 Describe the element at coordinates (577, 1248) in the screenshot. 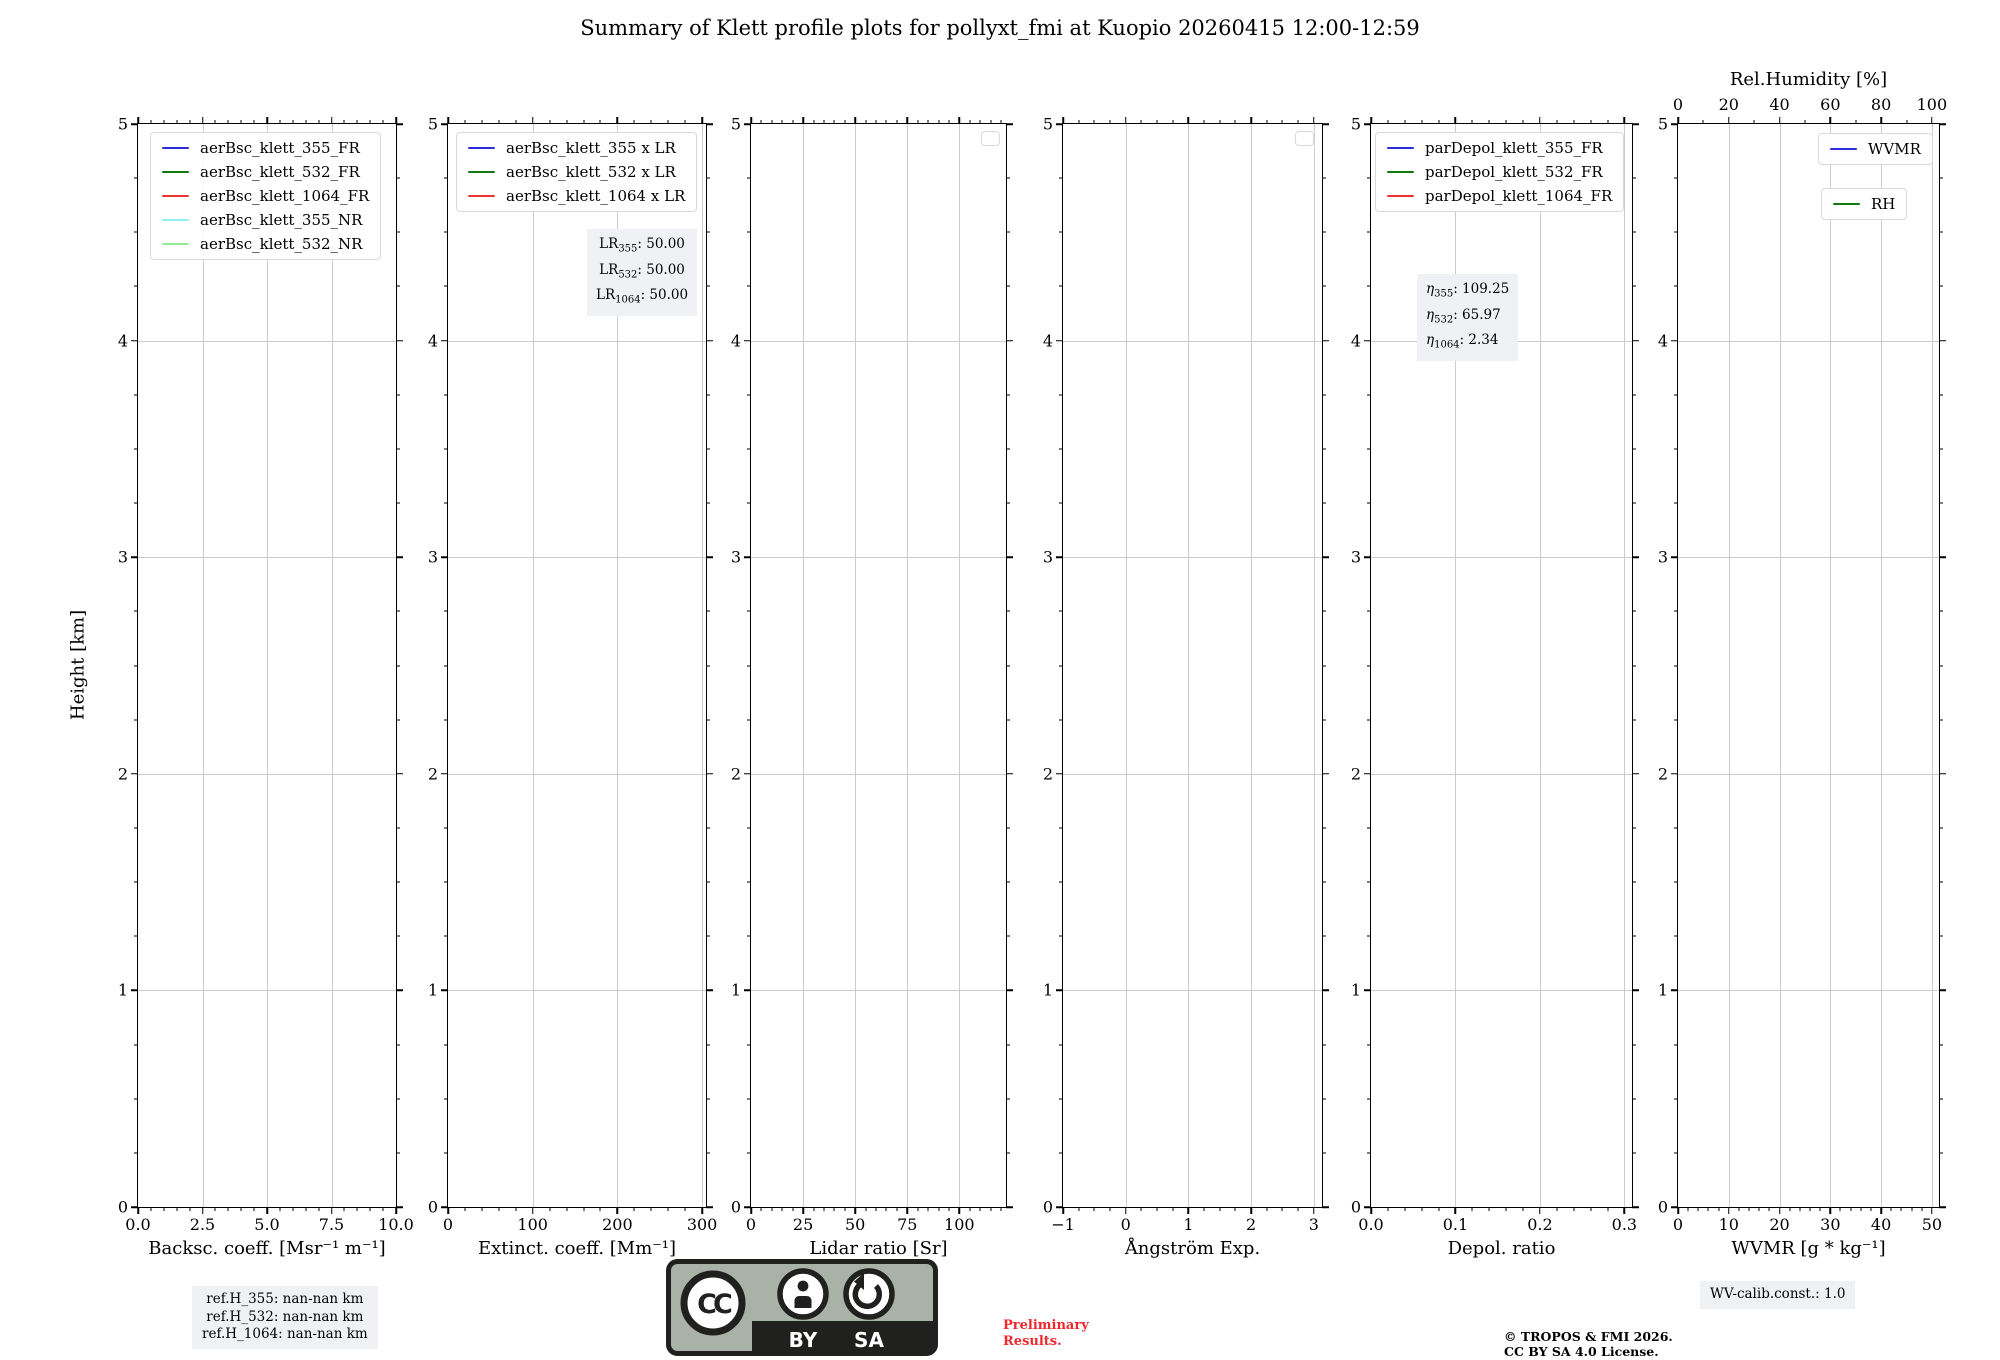

I see `x-axis-label: Extinct. coeff. [Mm⁻¹]` at that location.